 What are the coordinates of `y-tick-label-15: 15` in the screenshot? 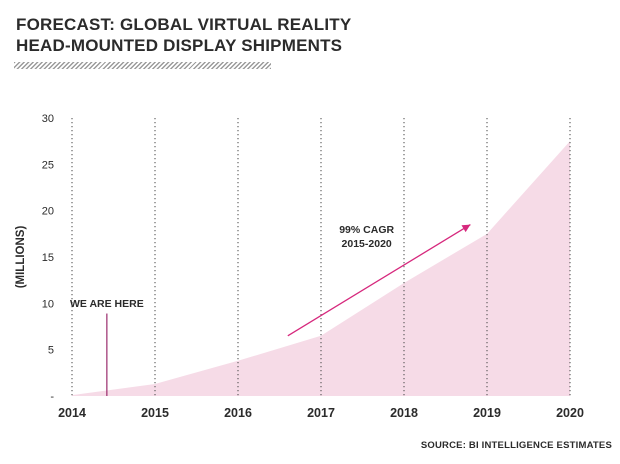 It's located at (48, 258).